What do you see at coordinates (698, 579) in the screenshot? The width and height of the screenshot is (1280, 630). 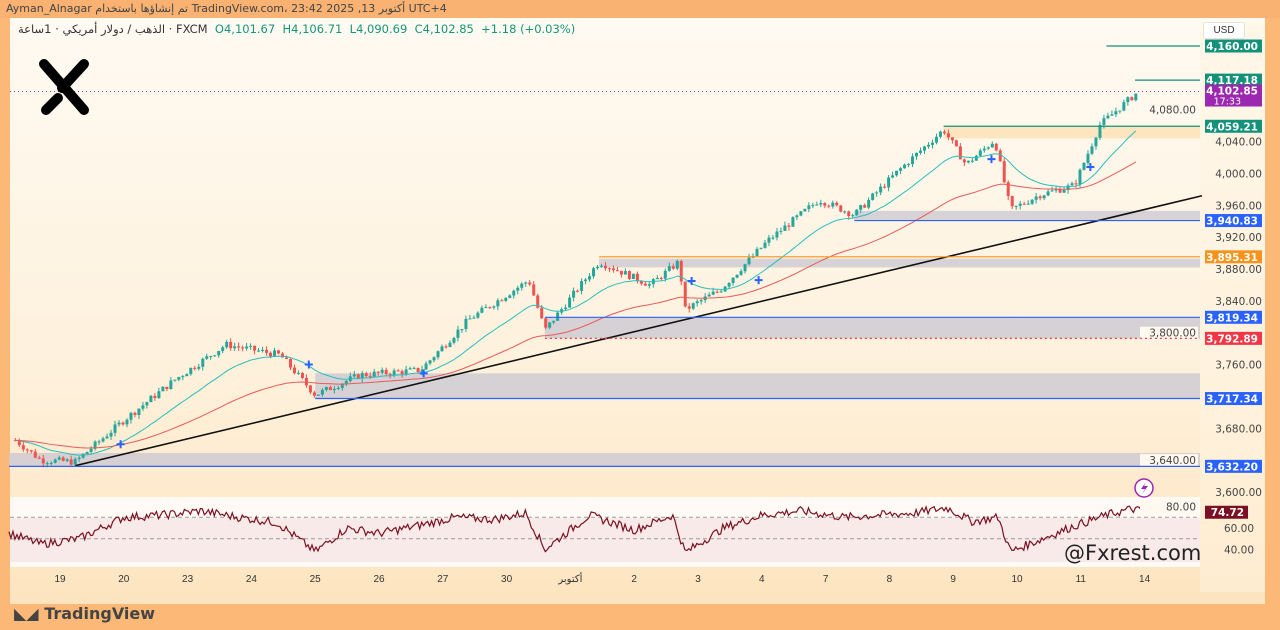 I see `time-axis-label: 3` at bounding box center [698, 579].